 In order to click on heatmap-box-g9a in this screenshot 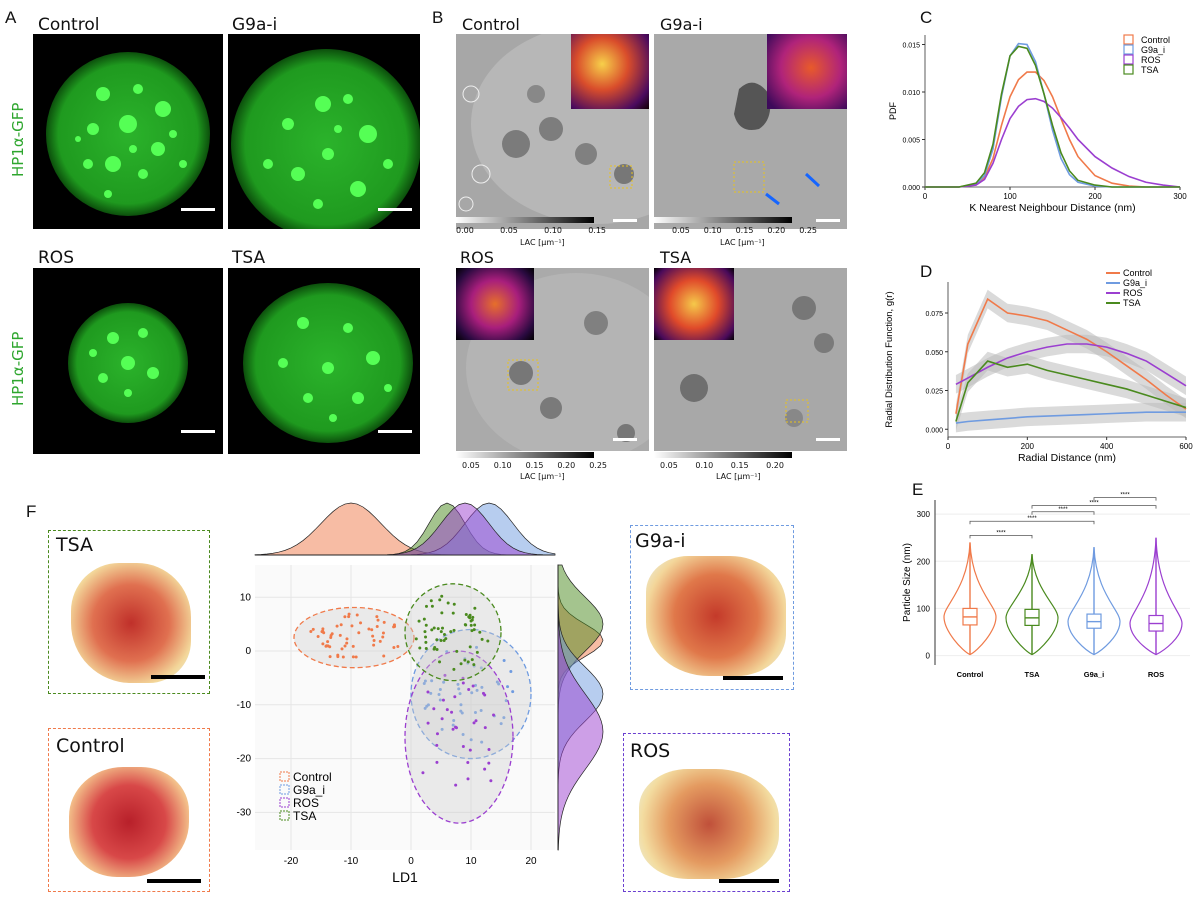, I will do `click(712, 607)`.